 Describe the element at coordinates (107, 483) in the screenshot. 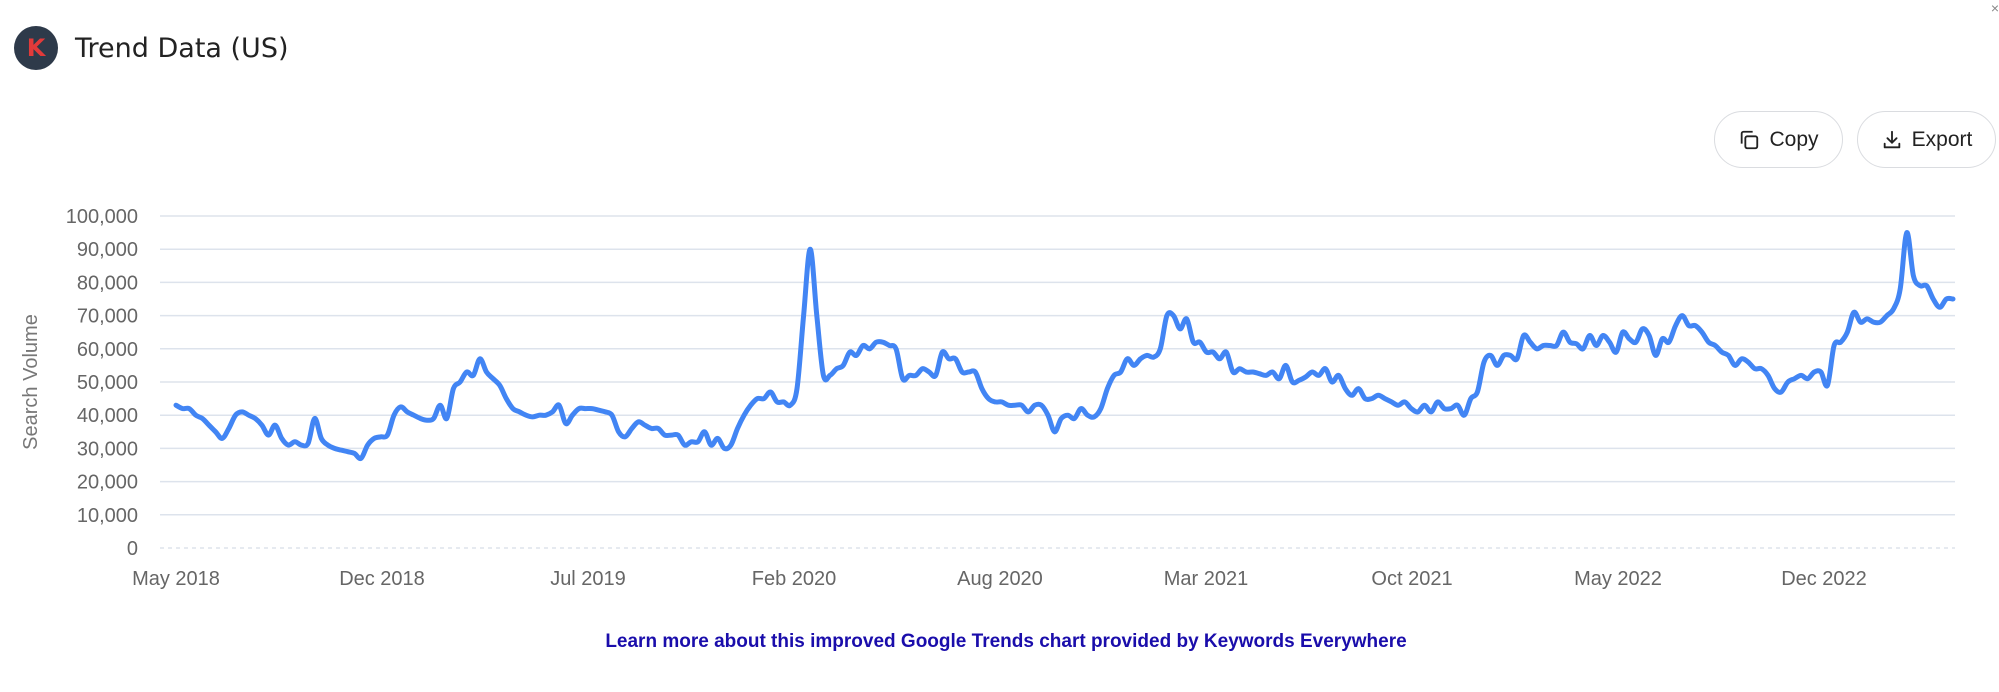

I see `y-tick-label: 20,000` at that location.